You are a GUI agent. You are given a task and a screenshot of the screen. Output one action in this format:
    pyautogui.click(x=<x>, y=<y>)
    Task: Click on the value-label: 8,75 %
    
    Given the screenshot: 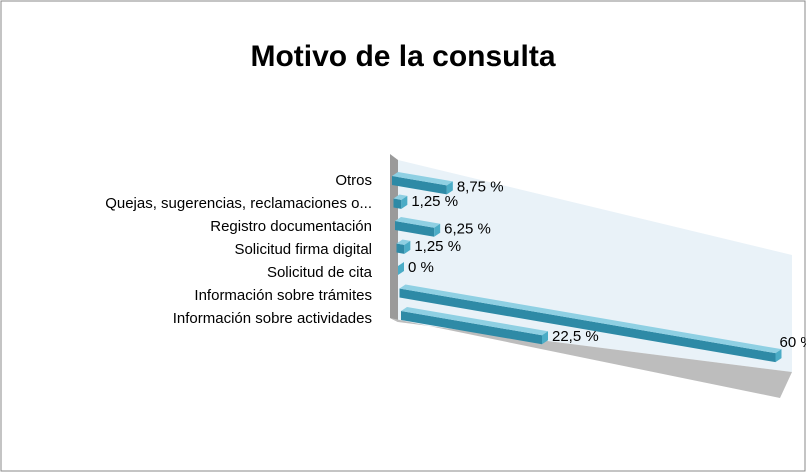 What is the action you would take?
    pyautogui.click(x=480, y=186)
    